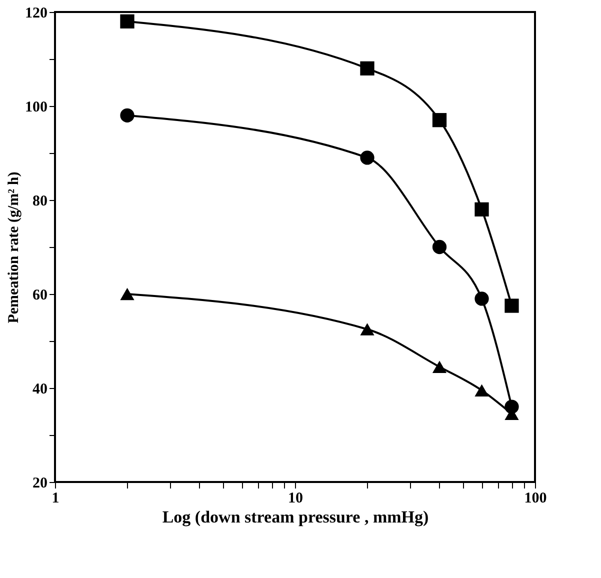 The image size is (601, 578). I want to click on y-axis-title: Pemeation rate (g/m² h), so click(14, 248).